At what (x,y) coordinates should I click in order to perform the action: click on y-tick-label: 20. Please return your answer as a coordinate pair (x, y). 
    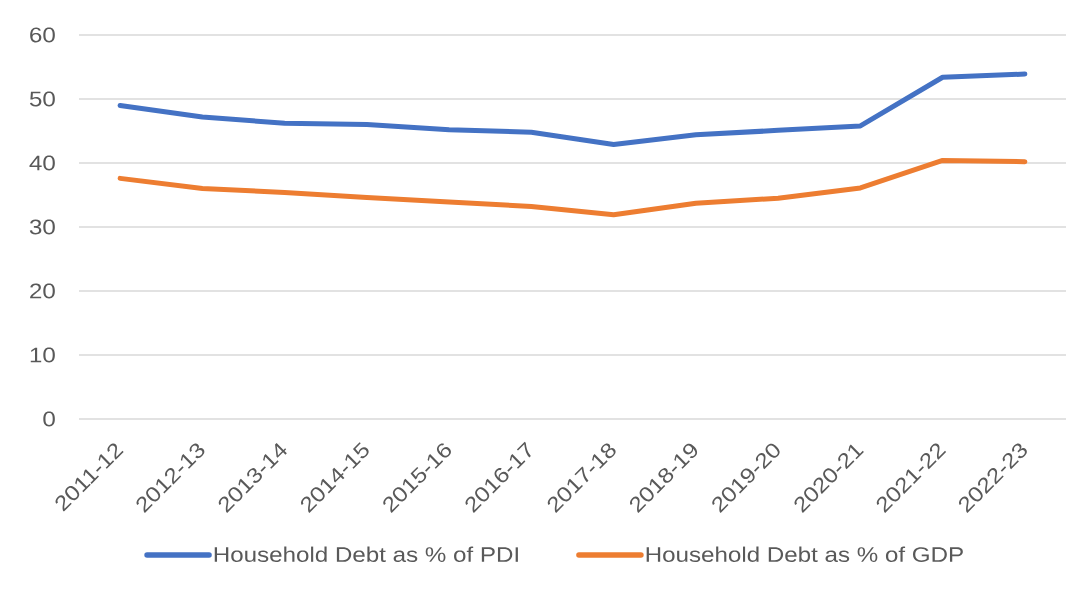
    Looking at the image, I should click on (42, 291).